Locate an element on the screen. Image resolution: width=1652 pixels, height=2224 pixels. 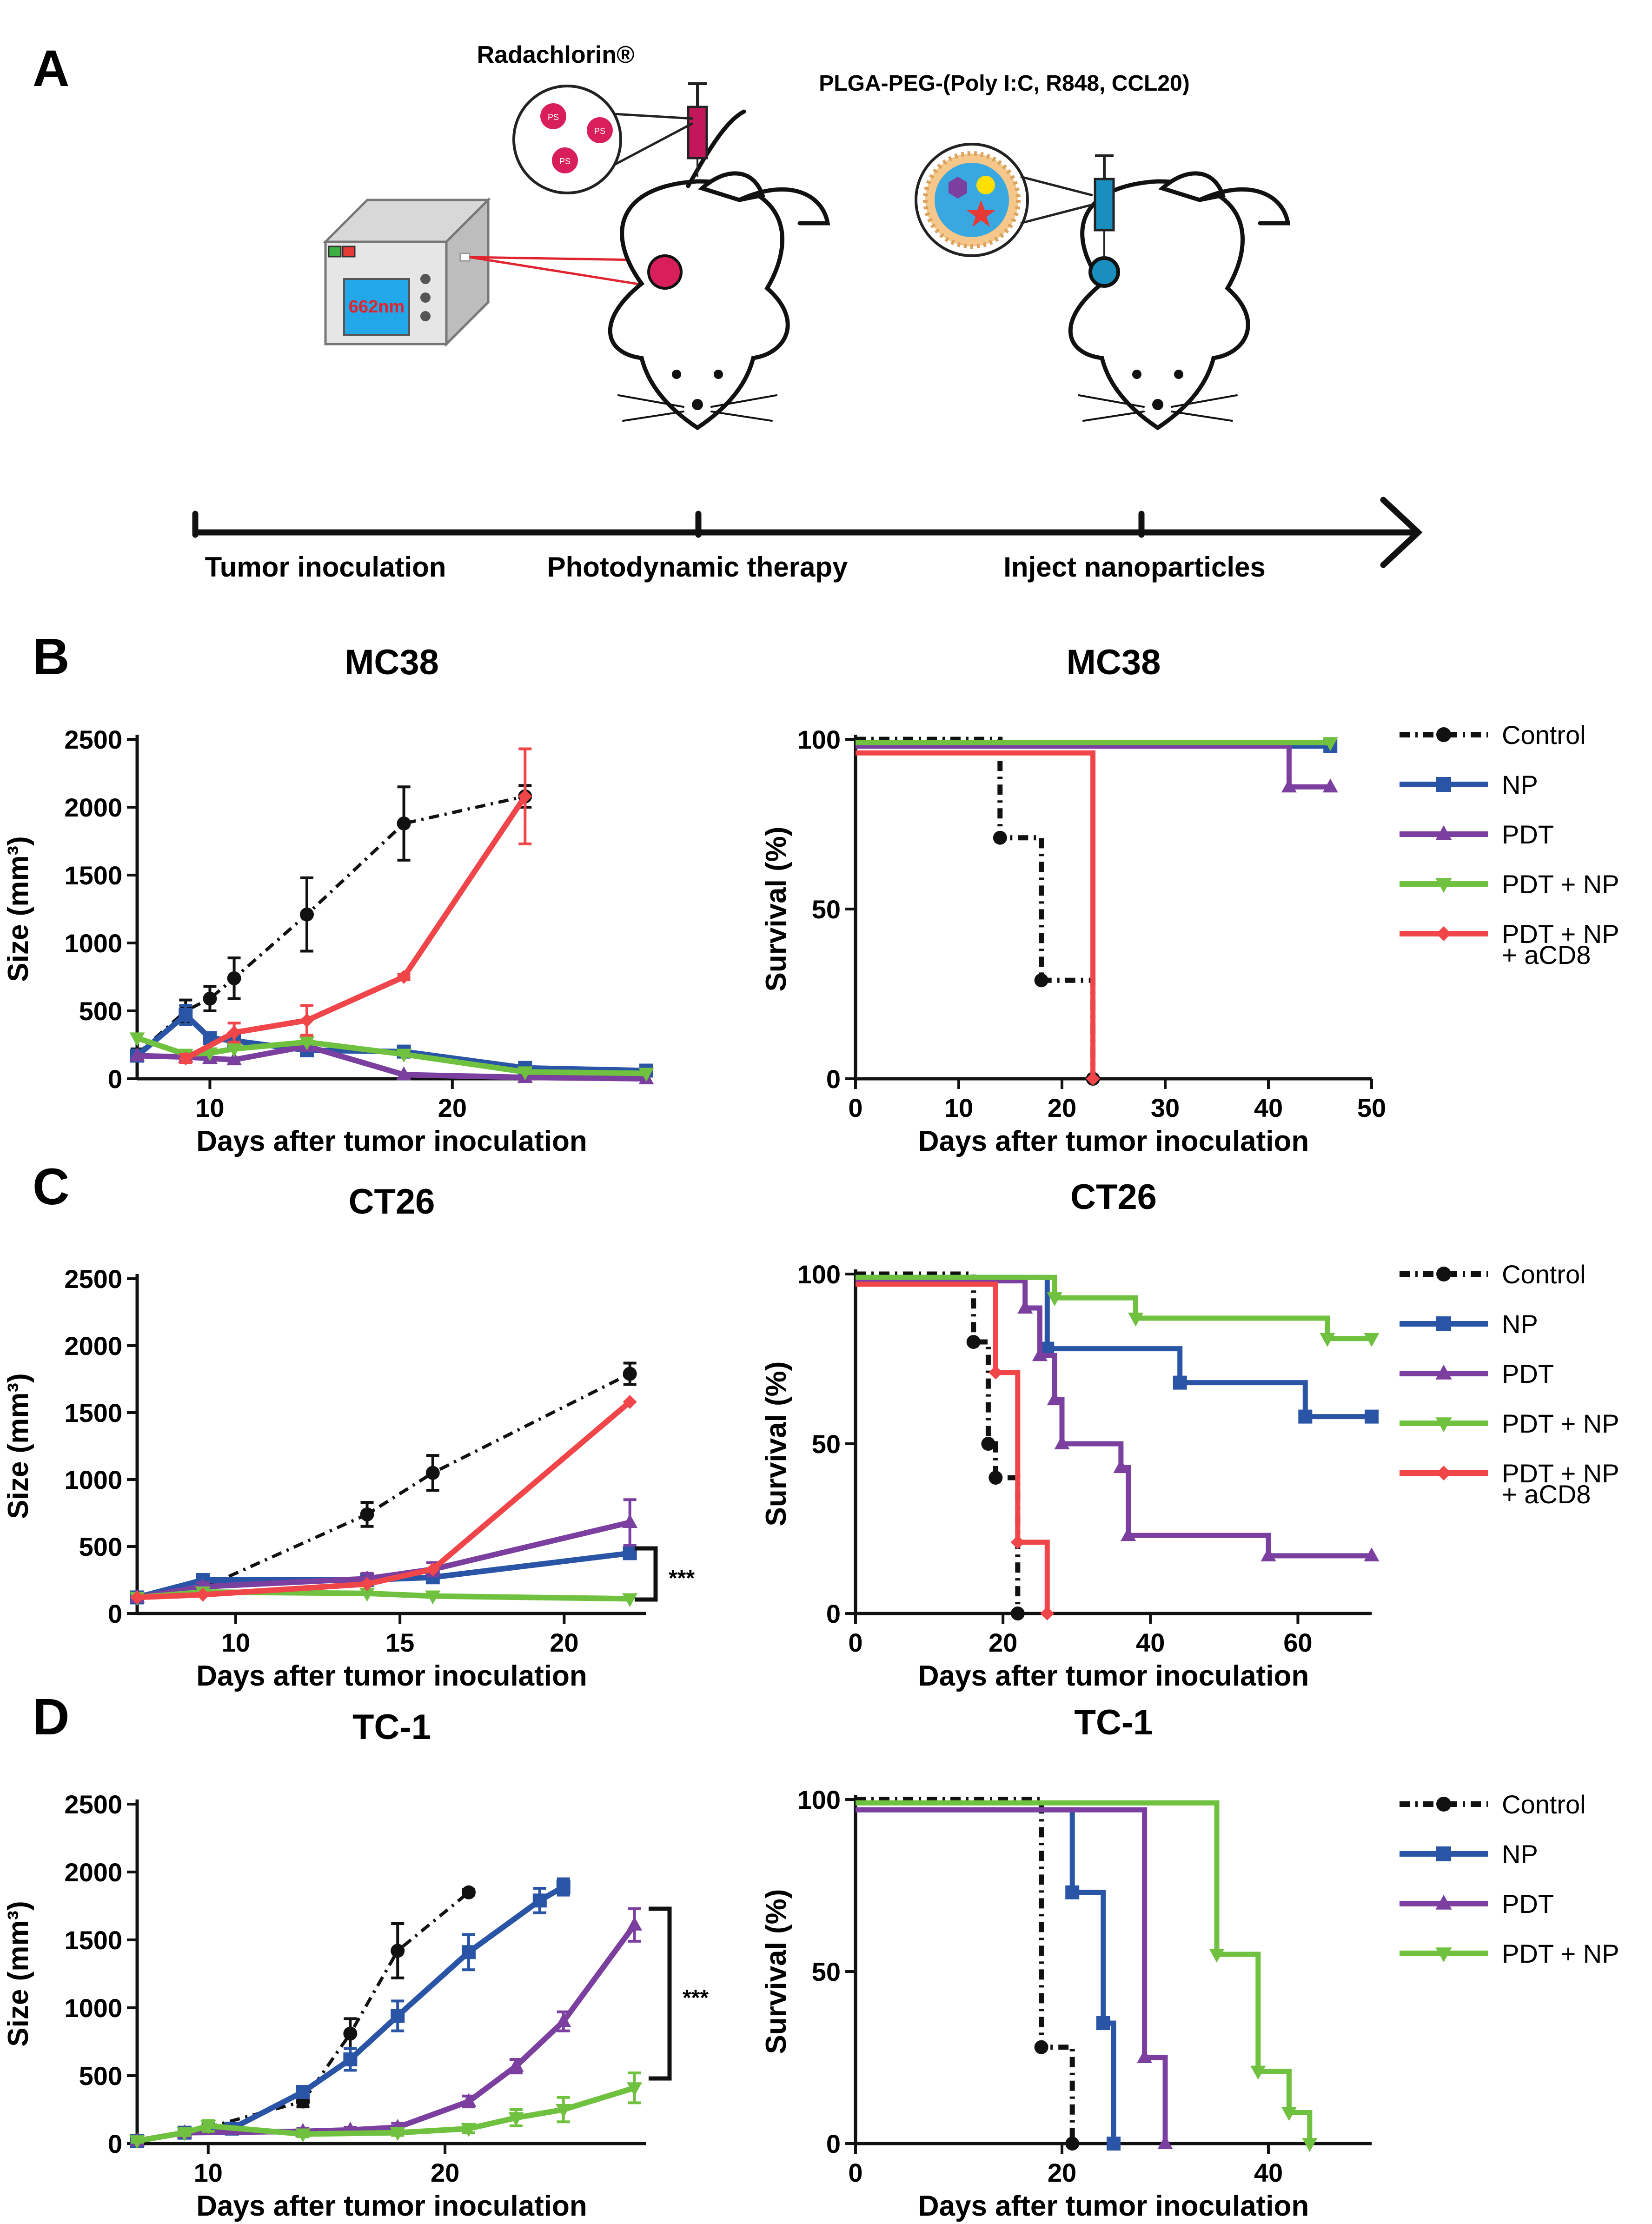
syringe-nanoparticle is located at coordinates (1104, 206).